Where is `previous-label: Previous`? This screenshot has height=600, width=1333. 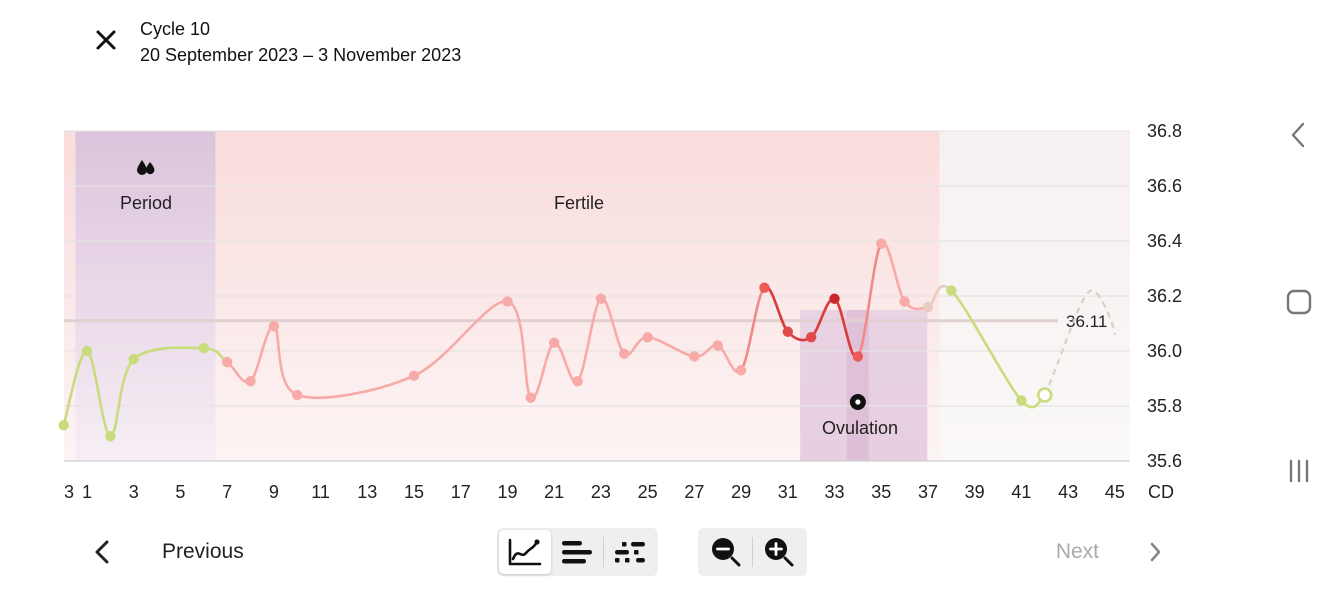 previous-label: Previous is located at coordinates (203, 551).